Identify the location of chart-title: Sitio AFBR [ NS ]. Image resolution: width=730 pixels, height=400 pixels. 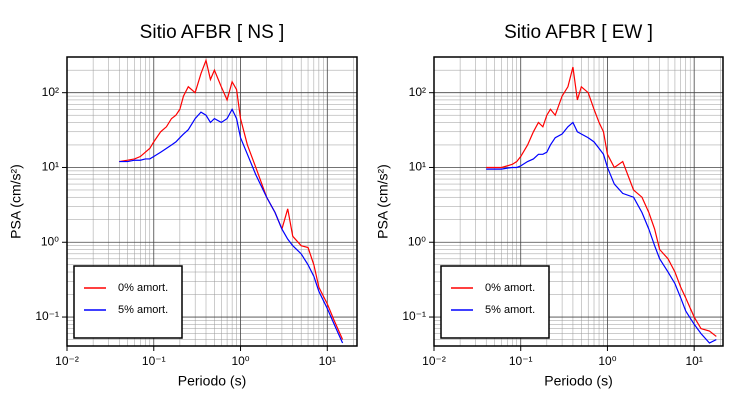
(212, 32).